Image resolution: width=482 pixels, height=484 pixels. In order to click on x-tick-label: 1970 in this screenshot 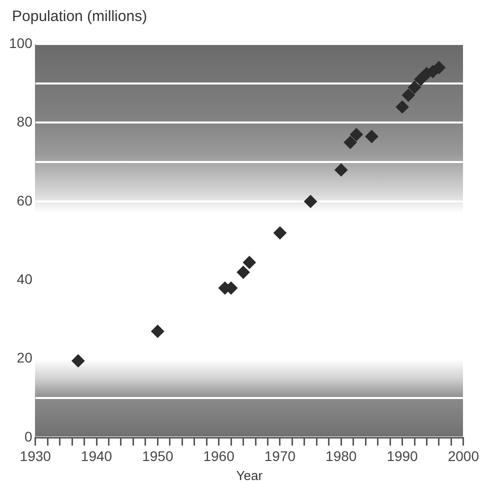, I will do `click(280, 456)`.